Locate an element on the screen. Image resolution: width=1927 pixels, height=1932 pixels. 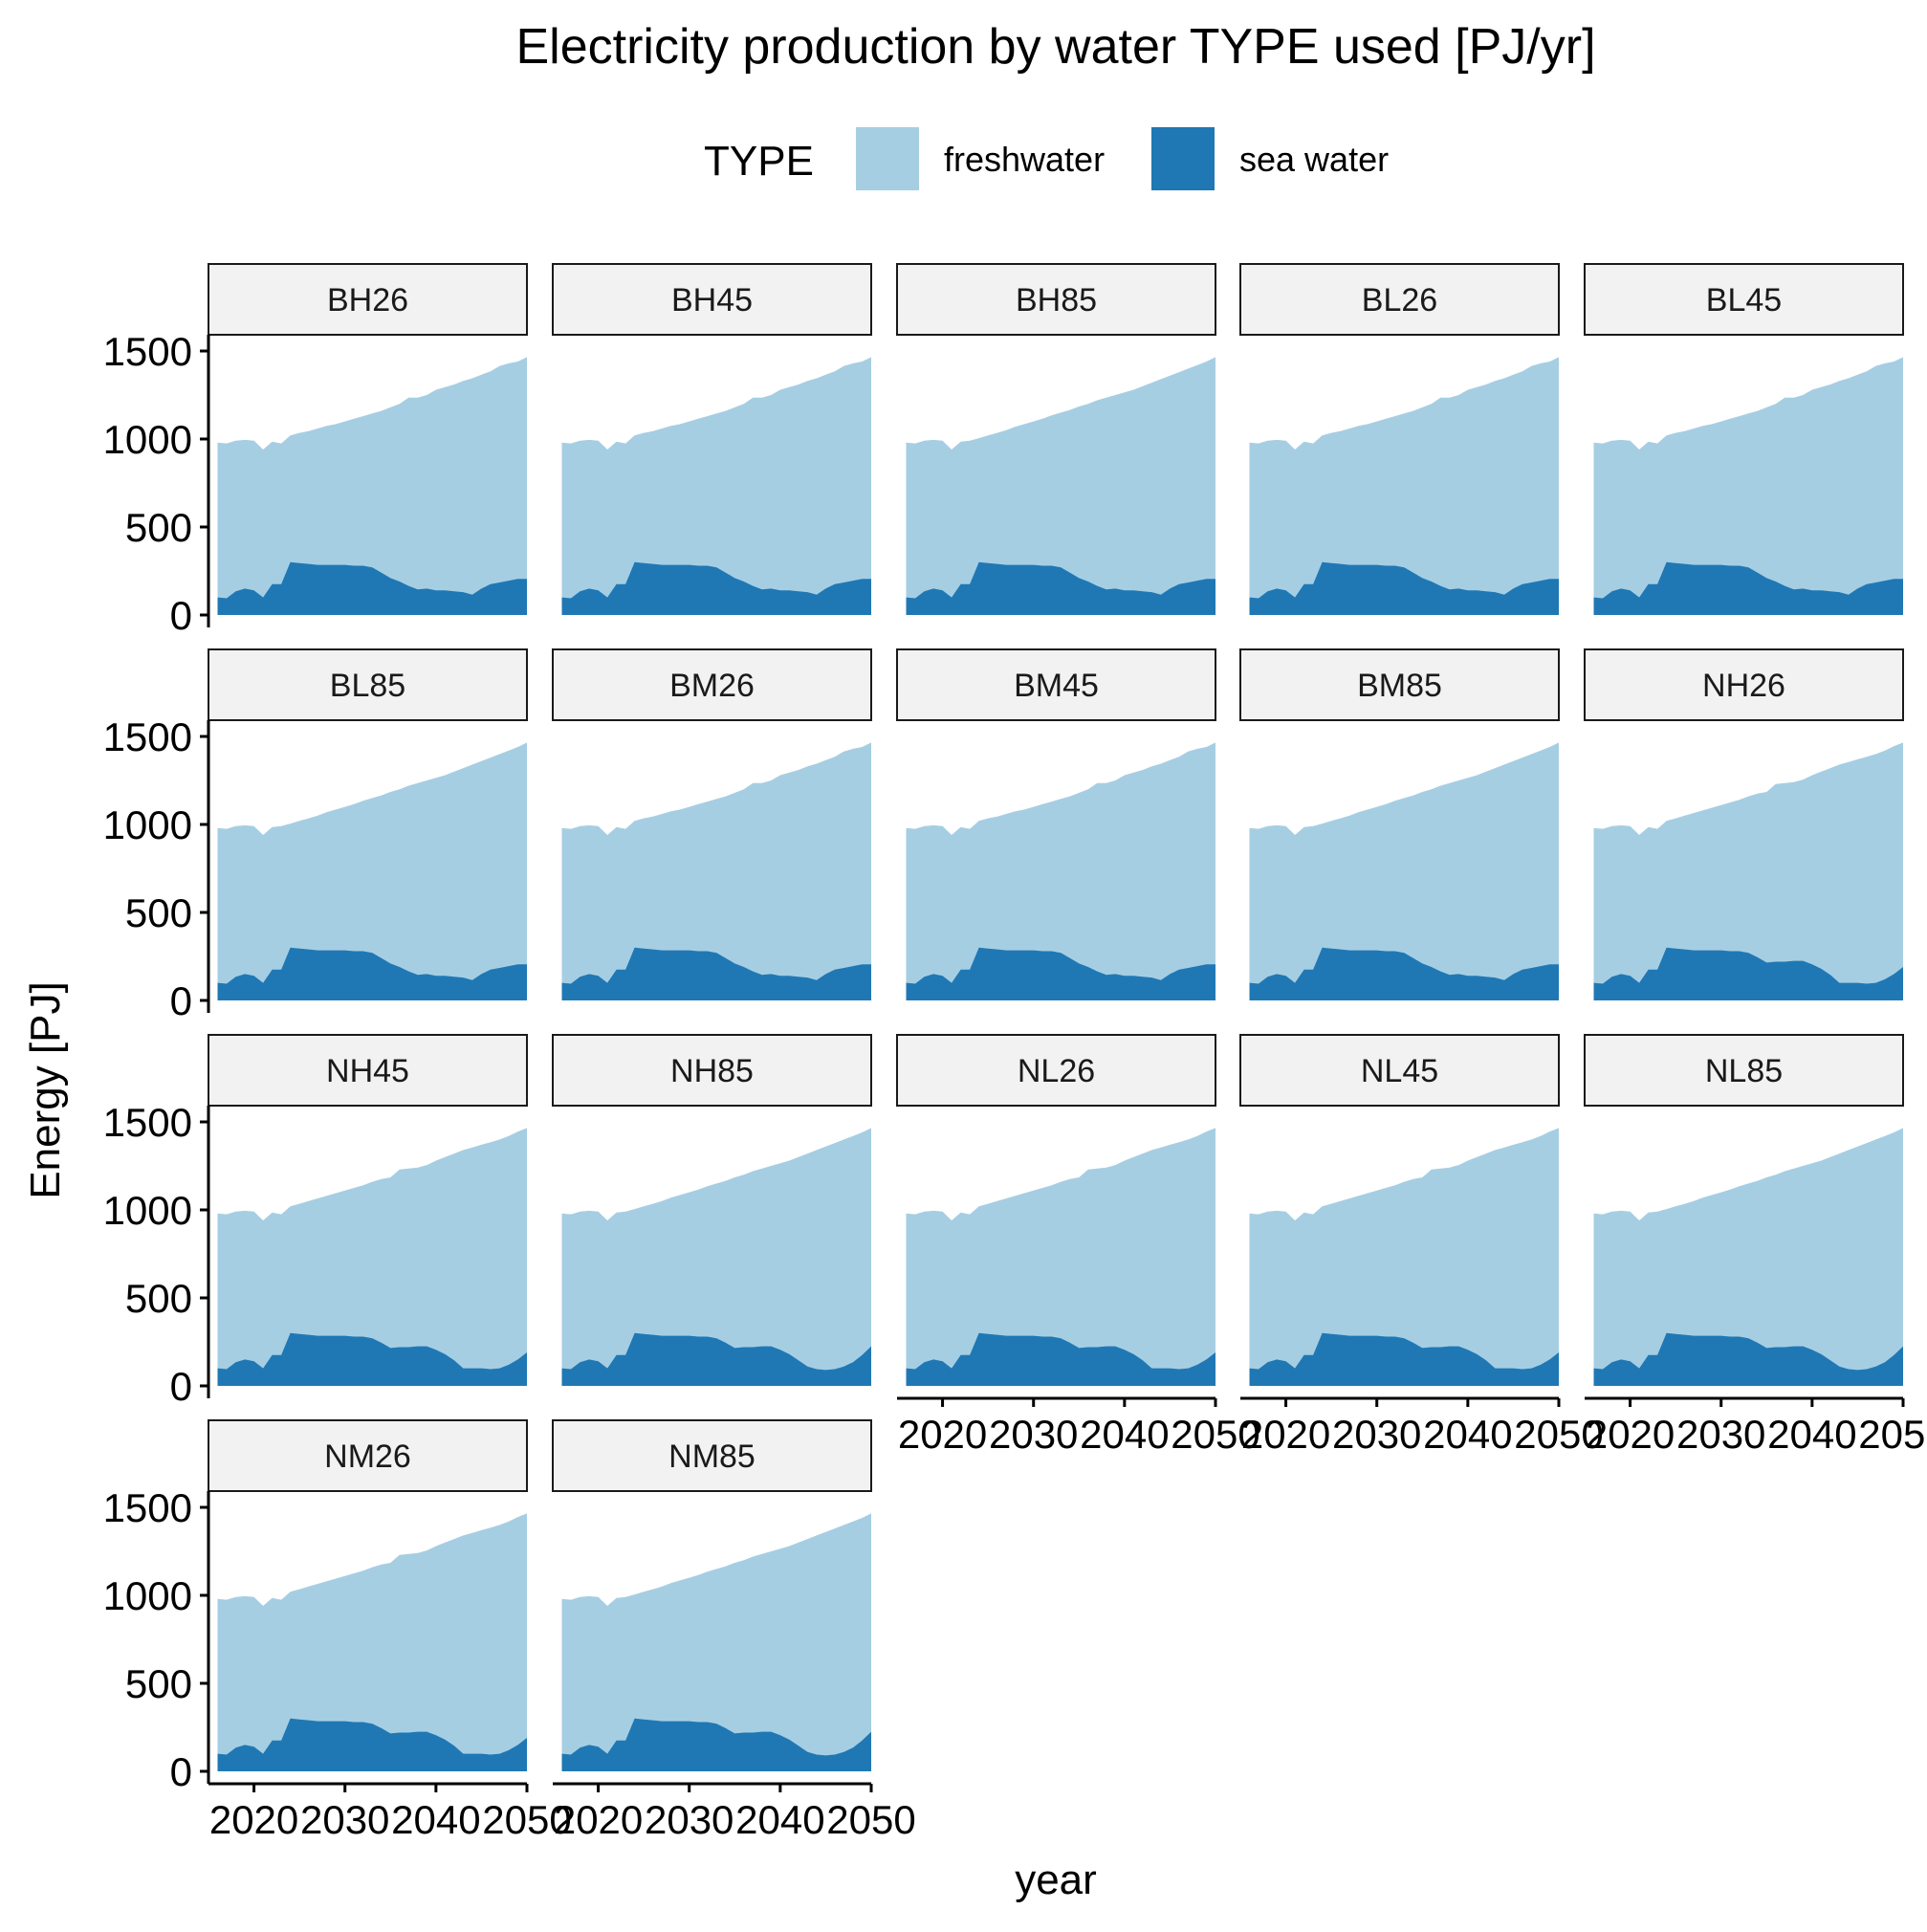
facet-panel-nh26: NH26 is located at coordinates (1744, 824).